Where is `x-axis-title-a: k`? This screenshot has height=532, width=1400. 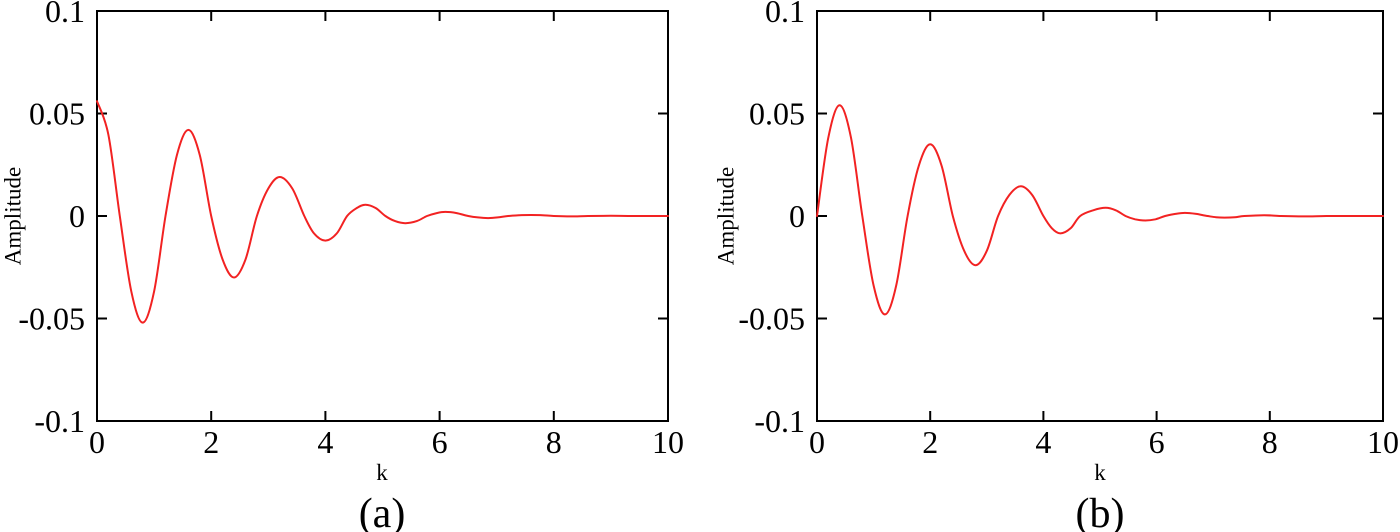
x-axis-title-a: k is located at coordinates (382, 472).